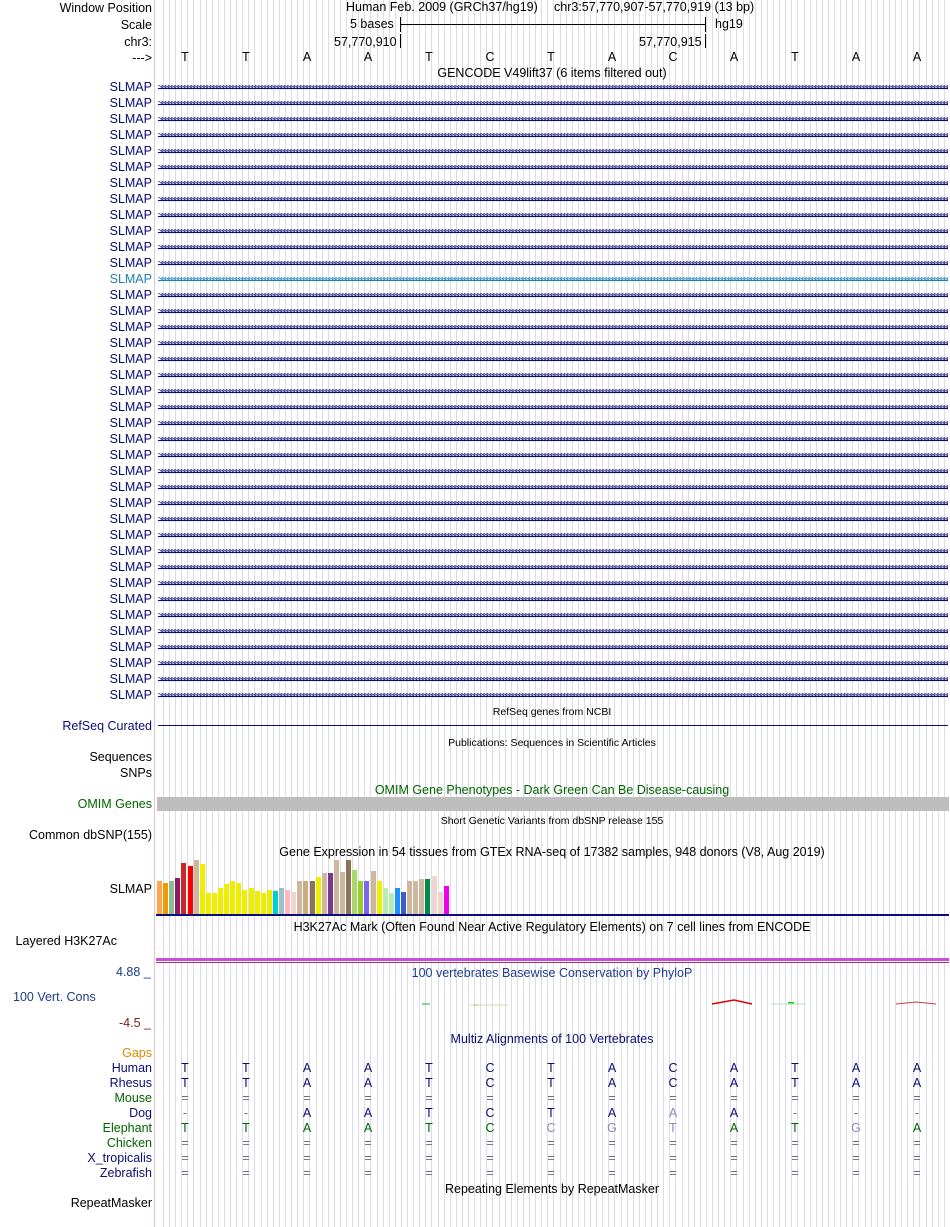 The width and height of the screenshot is (950, 1227). What do you see at coordinates (552, 1189) in the screenshot?
I see `repeatmasker-track-title: Repeating Elements by RepeatMasker` at bounding box center [552, 1189].